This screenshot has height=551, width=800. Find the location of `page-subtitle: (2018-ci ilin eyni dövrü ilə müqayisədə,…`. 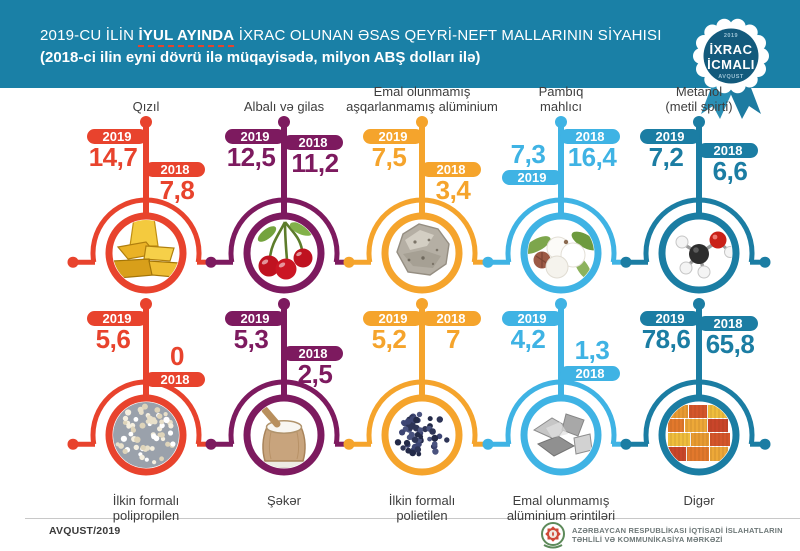

page-subtitle: (2018-ci ilin eyni dövrü ilə müqayisədə,… is located at coordinates (260, 57).